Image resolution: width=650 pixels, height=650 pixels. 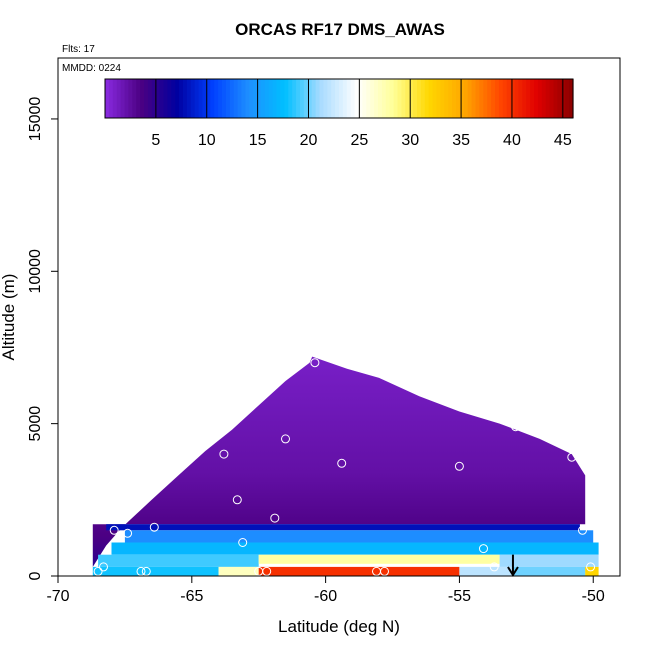 What do you see at coordinates (410, 140) in the screenshot?
I see `colorbar-tick-label: 30` at bounding box center [410, 140].